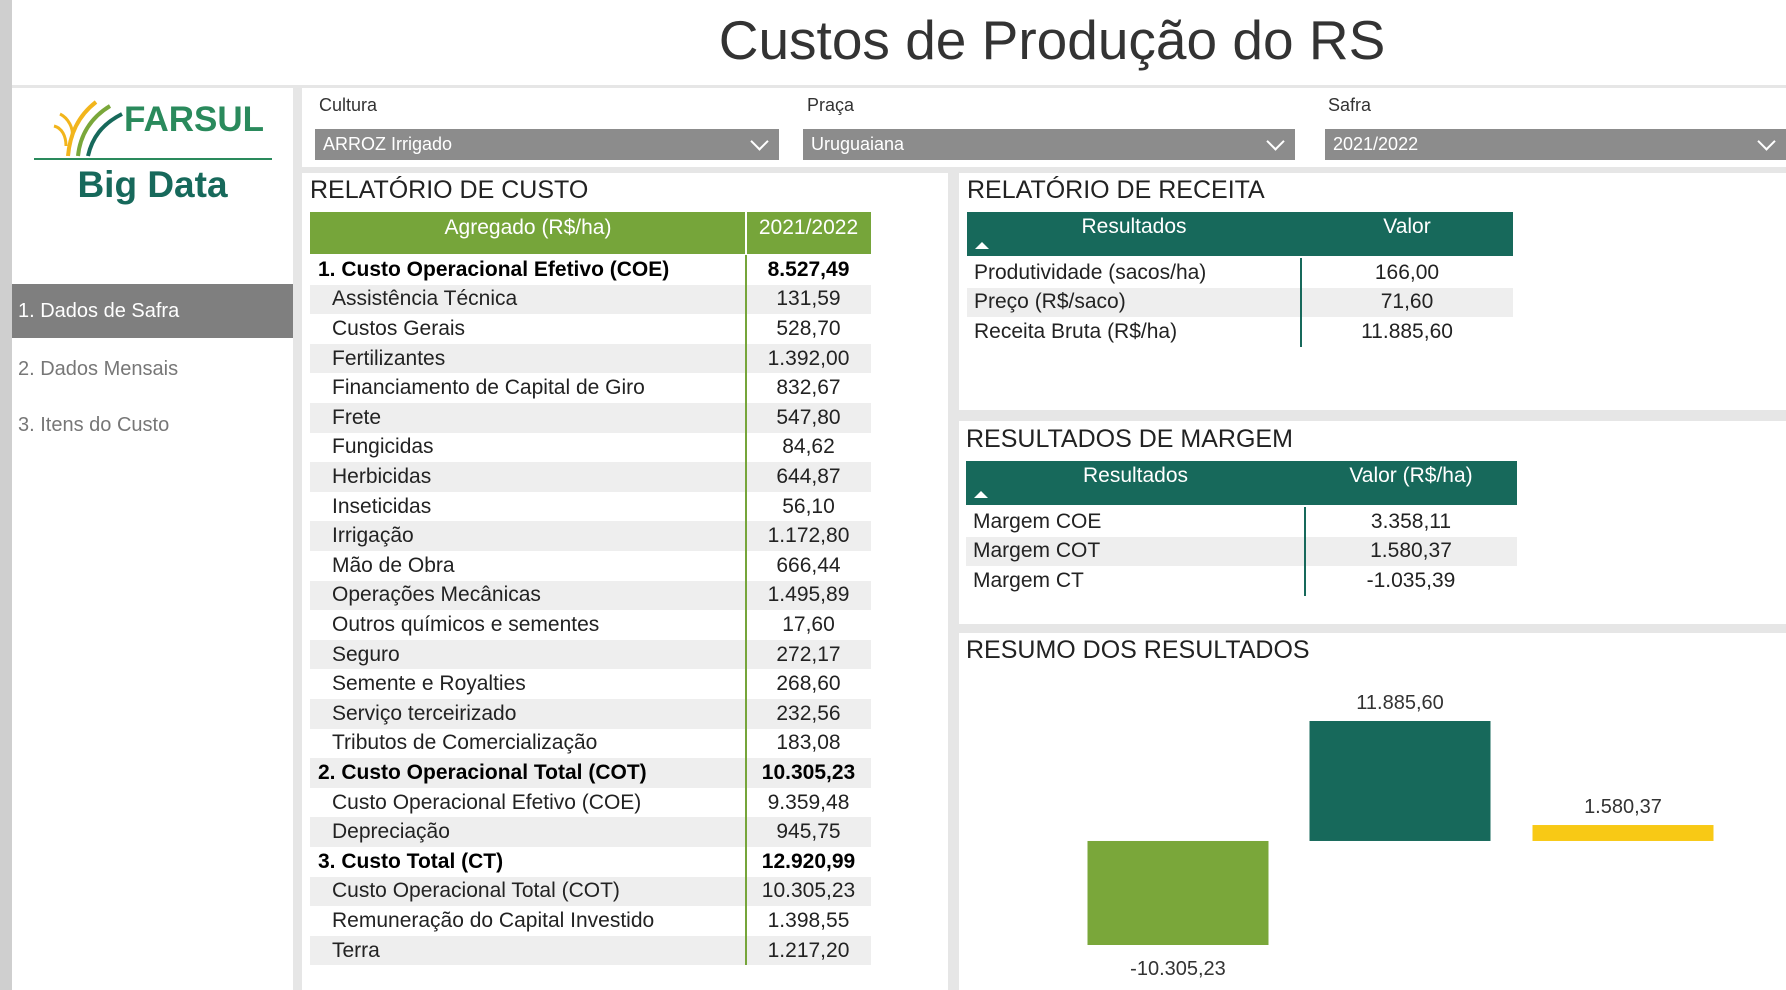  I want to click on item-label: Custo Operacional Total (COT), so click(476, 891).